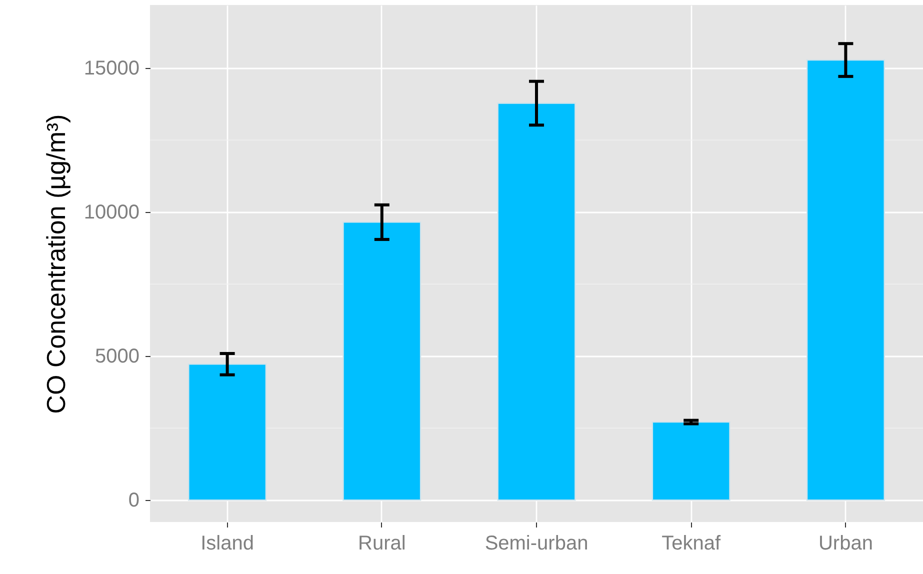 Image resolution: width=923 pixels, height=574 pixels. Describe the element at coordinates (691, 543) in the screenshot. I see `x-tick-label: Teknaf` at that location.